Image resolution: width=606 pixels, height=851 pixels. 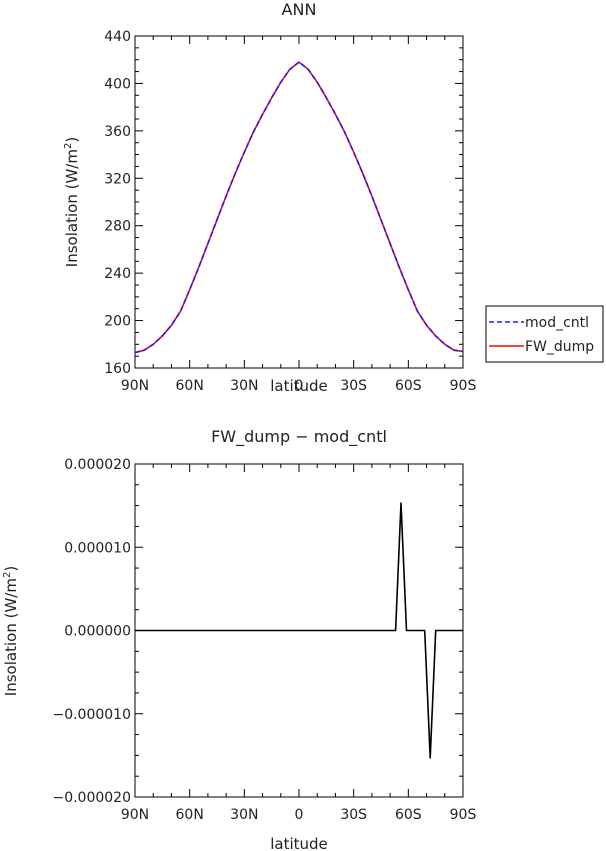 What do you see at coordinates (117, 132) in the screenshot?
I see `y-tick-label: 360` at bounding box center [117, 132].